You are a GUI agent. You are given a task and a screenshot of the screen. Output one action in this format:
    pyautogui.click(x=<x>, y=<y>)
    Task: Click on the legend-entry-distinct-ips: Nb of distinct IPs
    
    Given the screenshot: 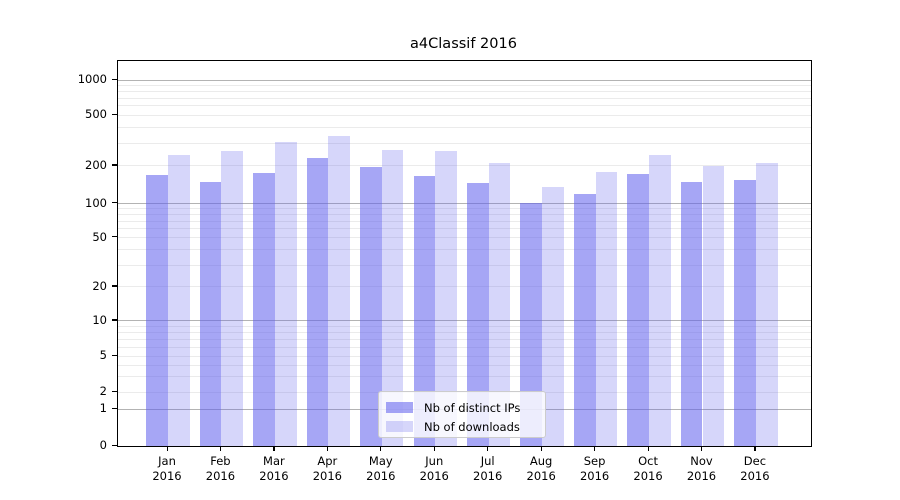 What is the action you would take?
    pyautogui.click(x=460, y=407)
    